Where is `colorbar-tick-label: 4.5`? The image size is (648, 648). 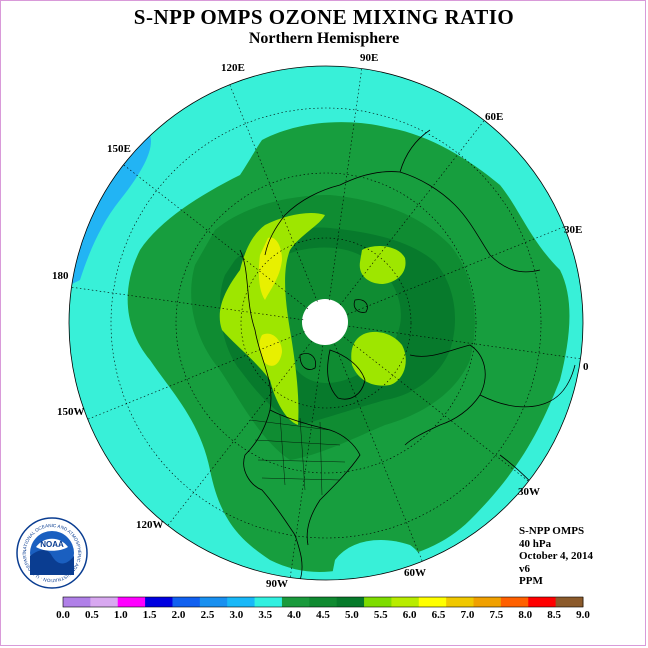 colorbar-tick-label: 4.5 is located at coordinates (323, 615).